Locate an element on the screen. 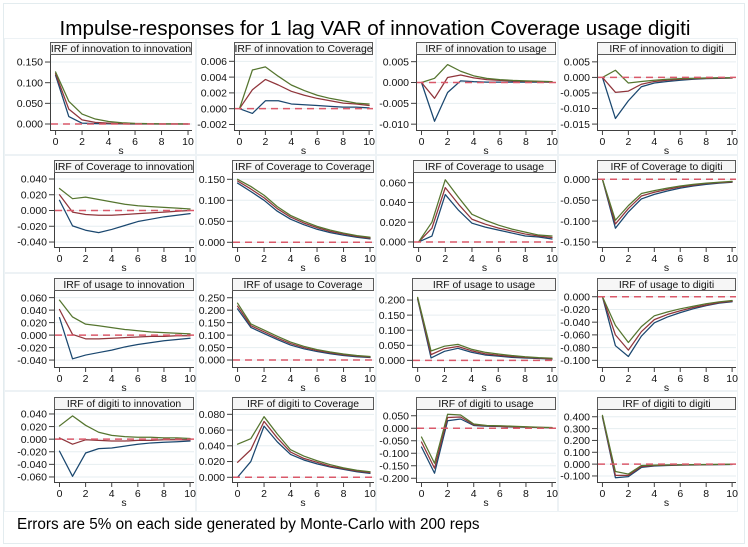 This screenshot has height=547, width=748. y-tick-label: 0.200 is located at coordinates (392, 301).